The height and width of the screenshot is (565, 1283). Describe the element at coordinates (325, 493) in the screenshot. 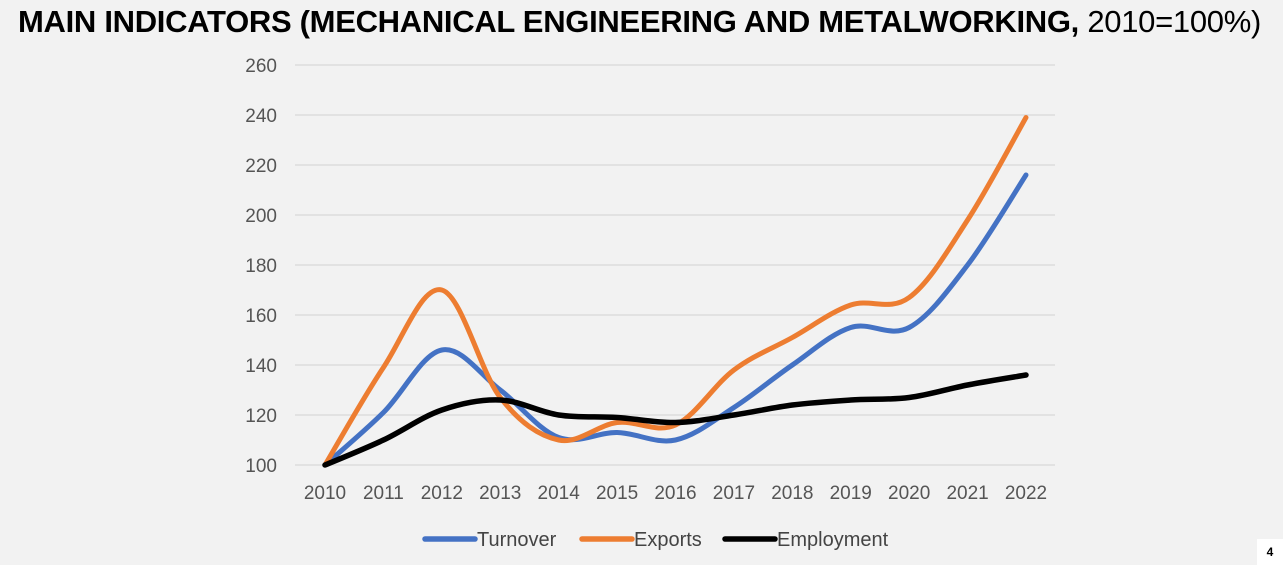

I see `x-tick-label: 2010` at that location.